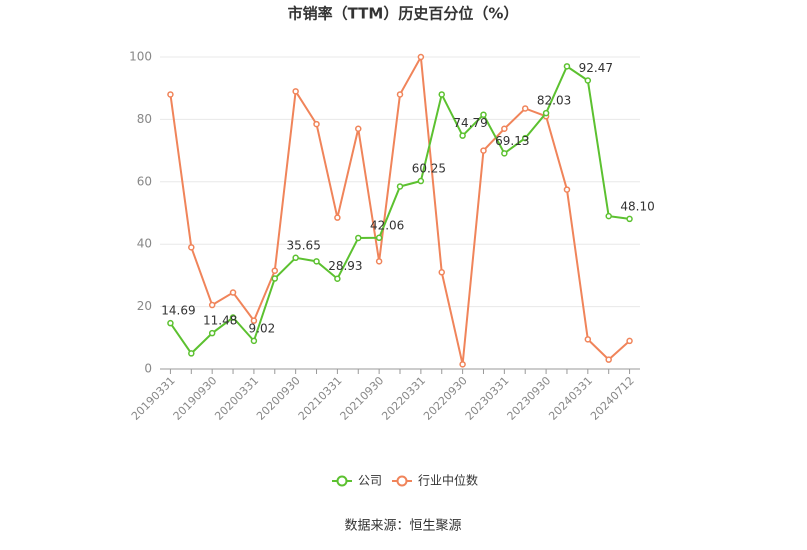 The width and height of the screenshot is (807, 550). What do you see at coordinates (448, 480) in the screenshot?
I see `legend-label: 行业中位数` at bounding box center [448, 480].